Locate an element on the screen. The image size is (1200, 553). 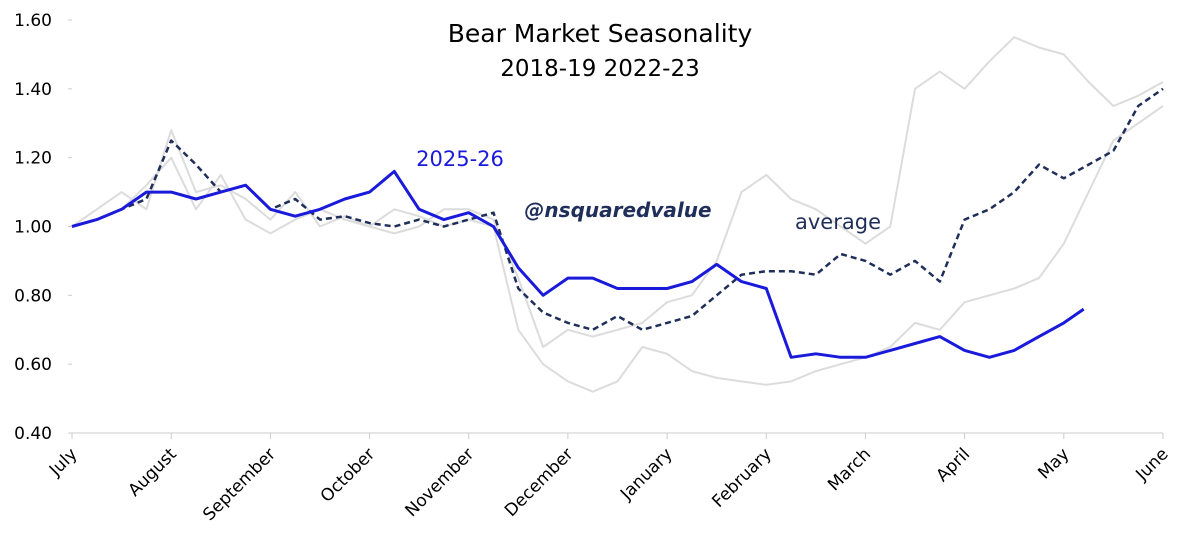
y-tick-label: 1.20 is located at coordinates (33, 159).